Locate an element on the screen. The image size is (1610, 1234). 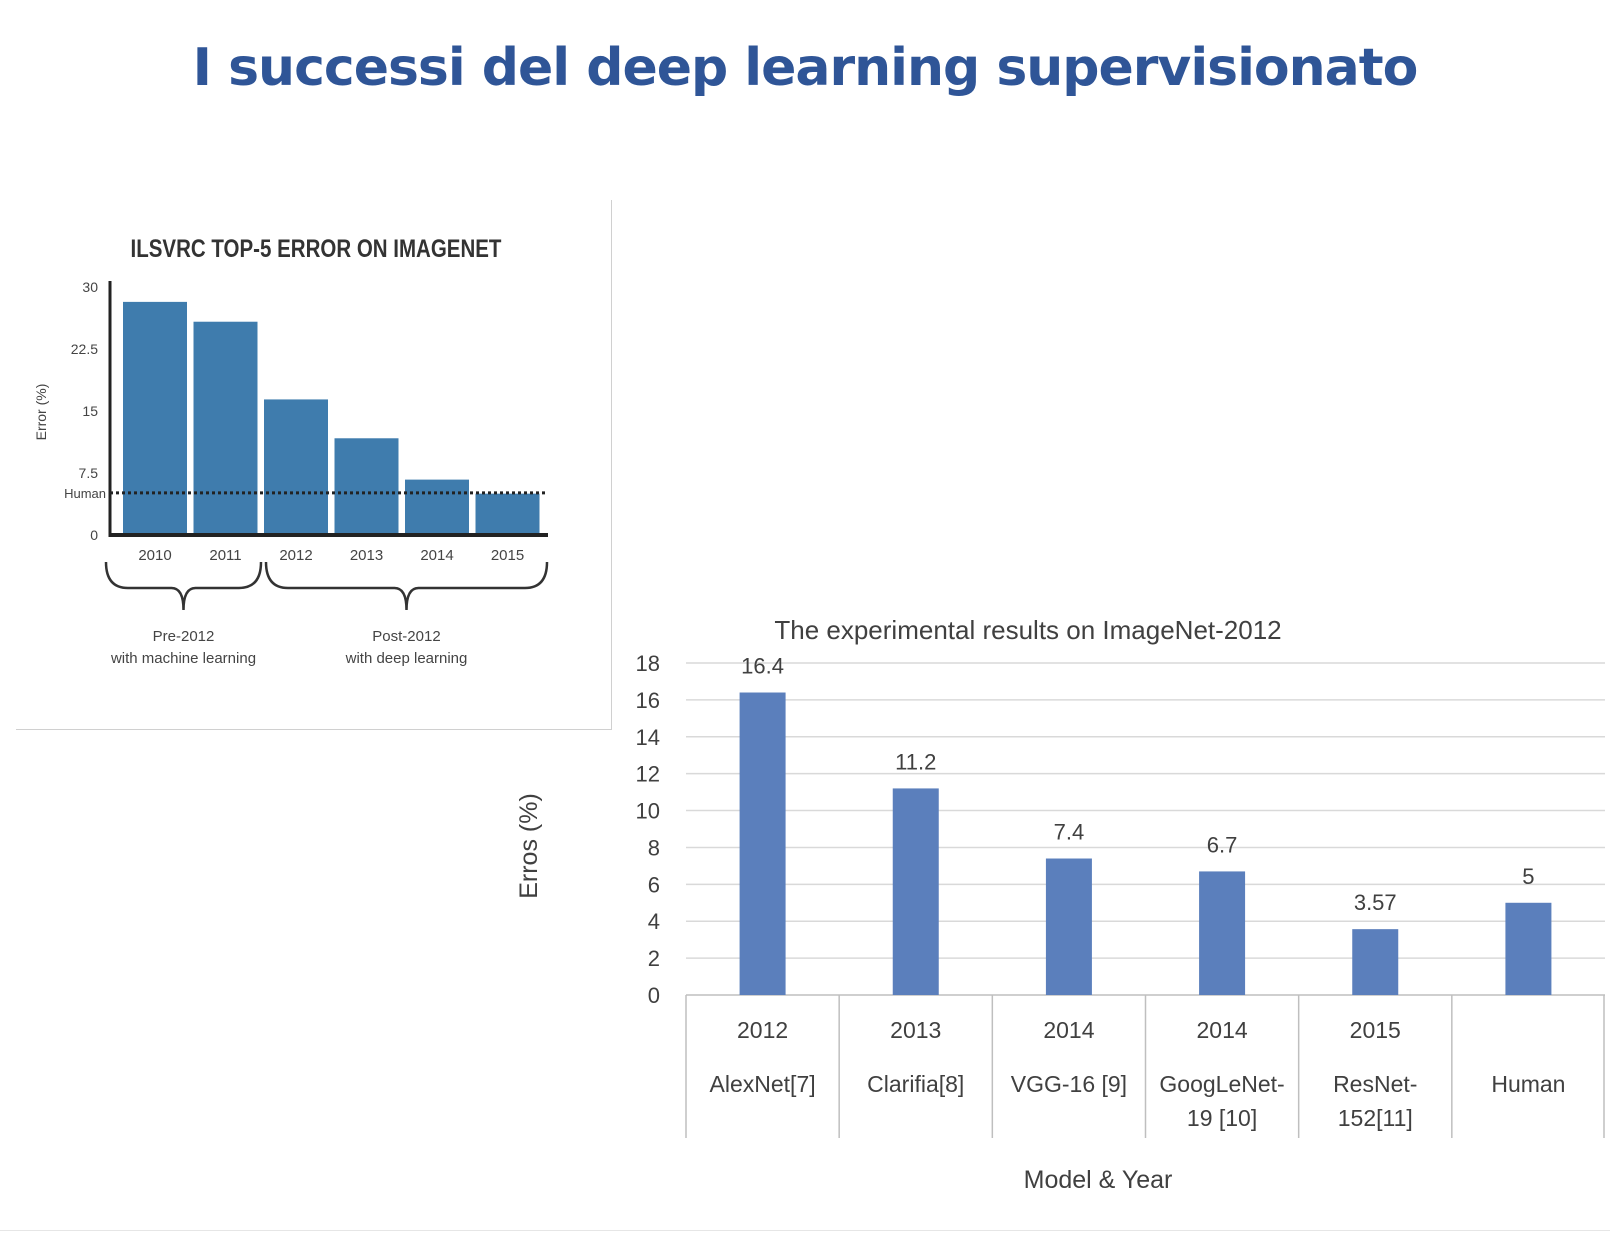
x-tick-label: 2011 is located at coordinates (225, 555).